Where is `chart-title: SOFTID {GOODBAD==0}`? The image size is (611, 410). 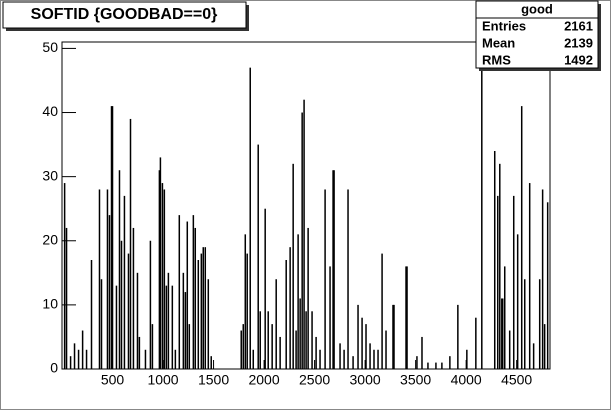 chart-title: SOFTID {GOODBAD==0} is located at coordinates (124, 14).